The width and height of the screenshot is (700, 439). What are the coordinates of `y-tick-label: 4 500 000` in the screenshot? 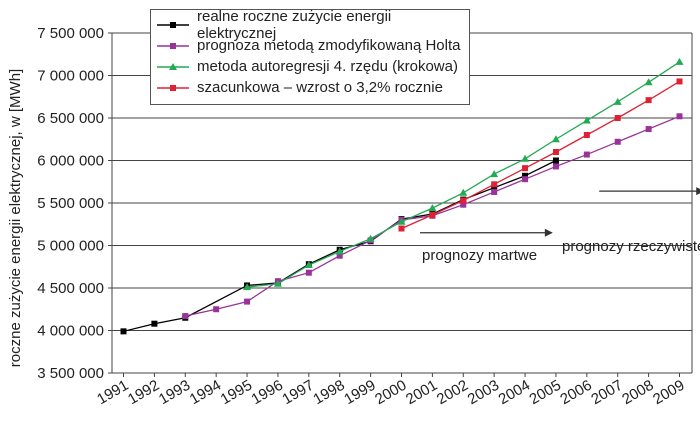 It's located at (70, 288).